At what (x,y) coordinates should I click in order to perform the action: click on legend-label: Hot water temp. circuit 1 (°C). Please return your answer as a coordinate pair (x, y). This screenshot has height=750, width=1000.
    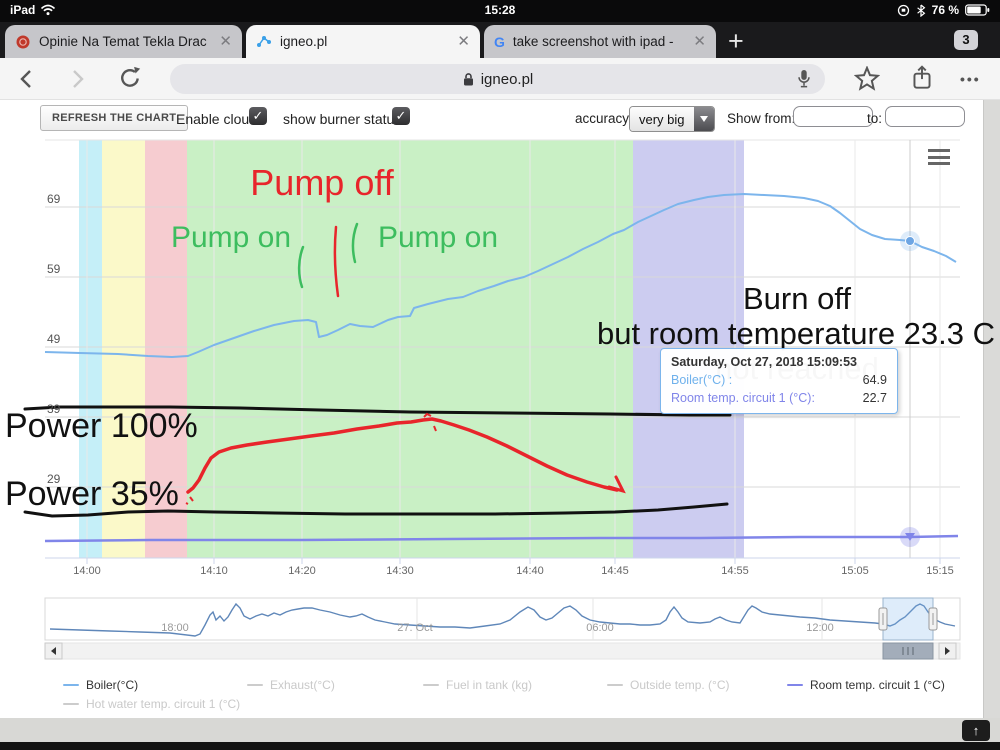
    Looking at the image, I should click on (163, 704).